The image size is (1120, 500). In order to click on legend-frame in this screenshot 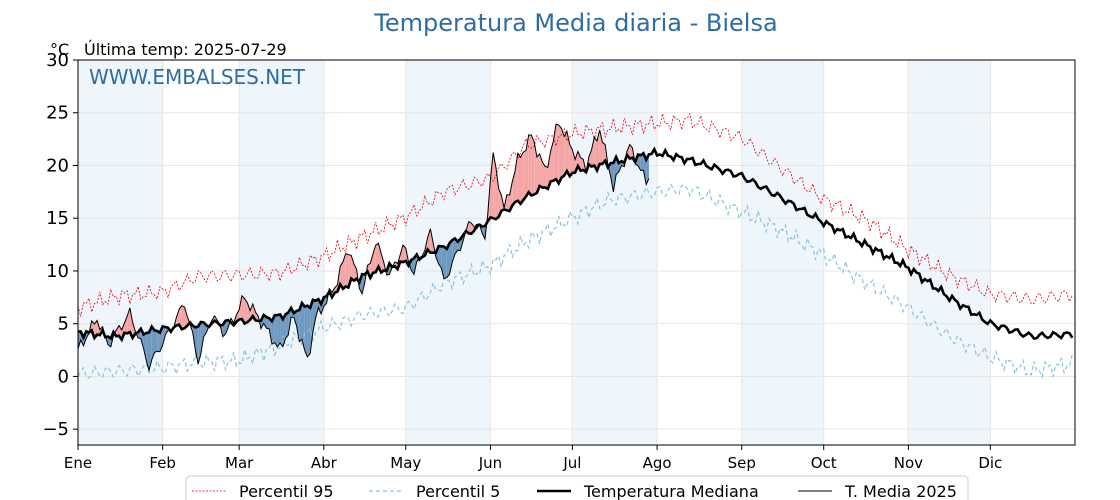, I will do `click(577, 487)`.